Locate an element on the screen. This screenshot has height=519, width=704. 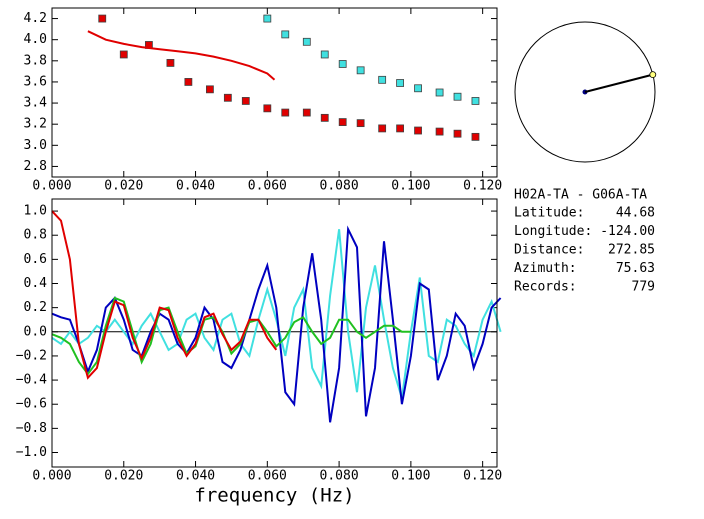
y-tick-label: 4.0 is located at coordinates (35, 39).